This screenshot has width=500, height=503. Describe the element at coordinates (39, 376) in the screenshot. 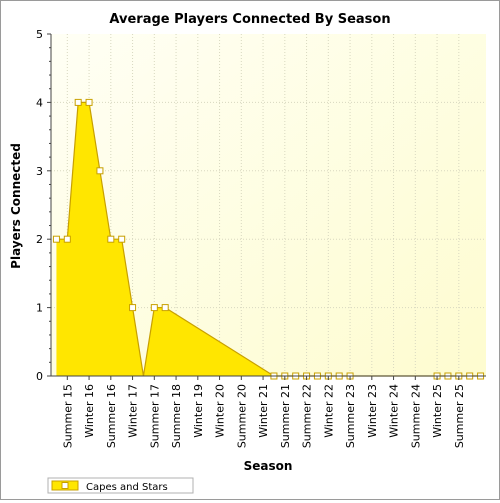

I see `y-tick-label: 0` at that location.